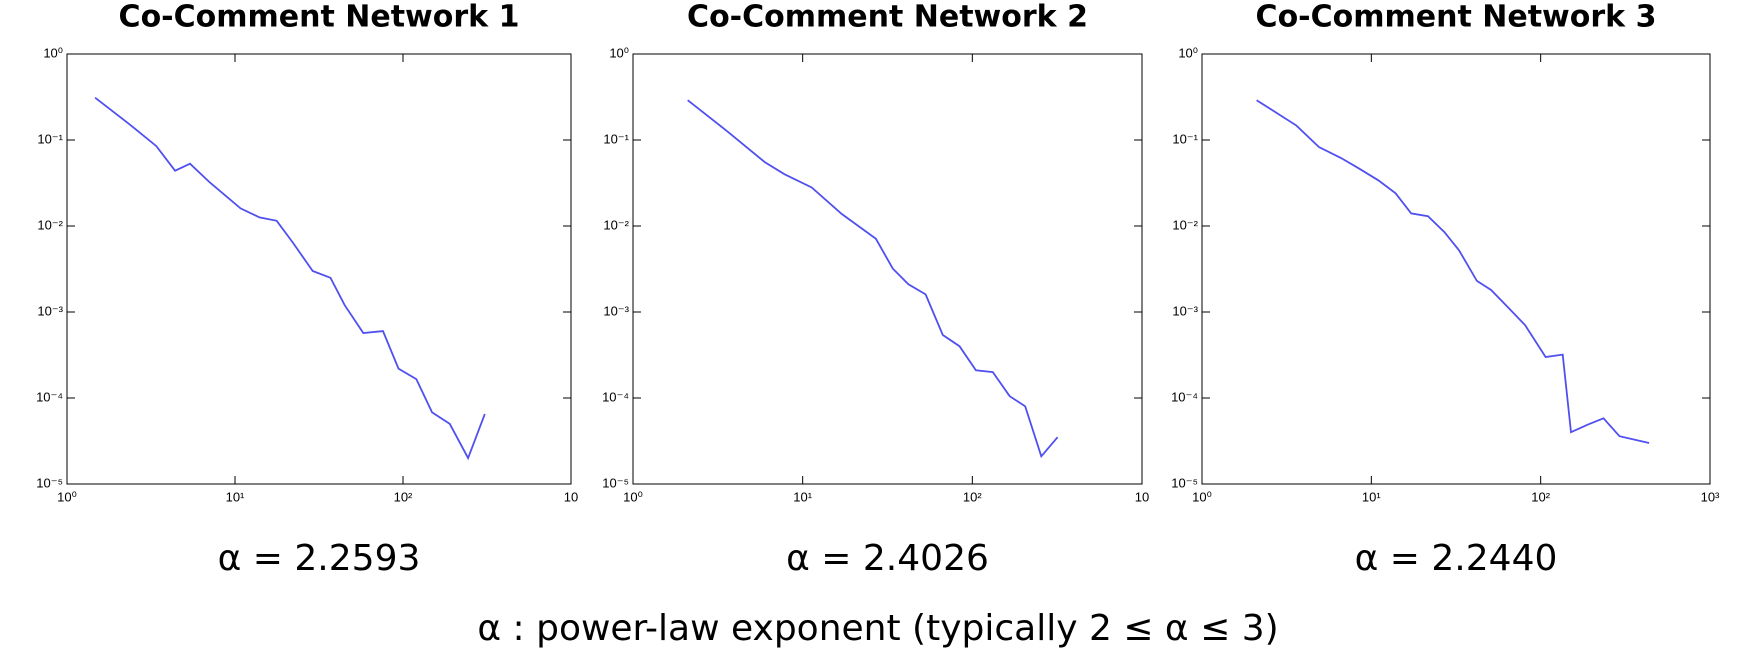 Image resolution: width=1756 pixels, height=653 pixels. I want to click on x-tick-label: 10³, so click(1710, 496).